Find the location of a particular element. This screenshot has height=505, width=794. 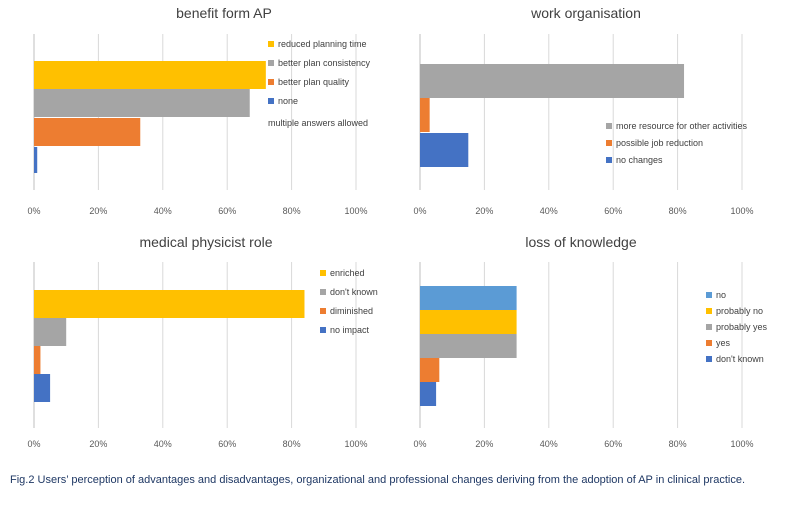

panel-title: loss of knowledge is located at coordinates (581, 242).